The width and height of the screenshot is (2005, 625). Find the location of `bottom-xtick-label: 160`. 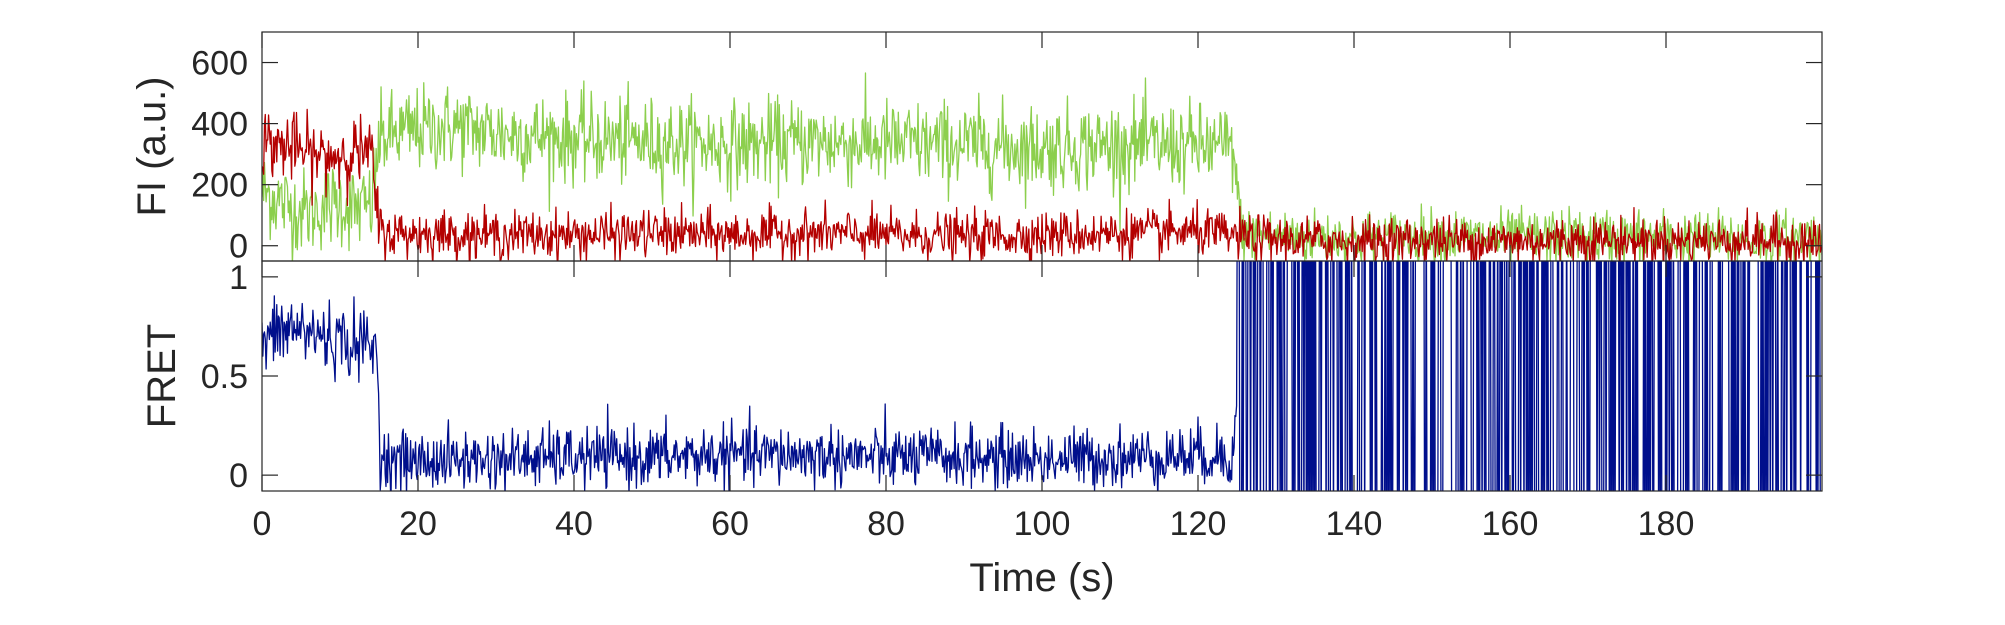

bottom-xtick-label: 160 is located at coordinates (1510, 524).